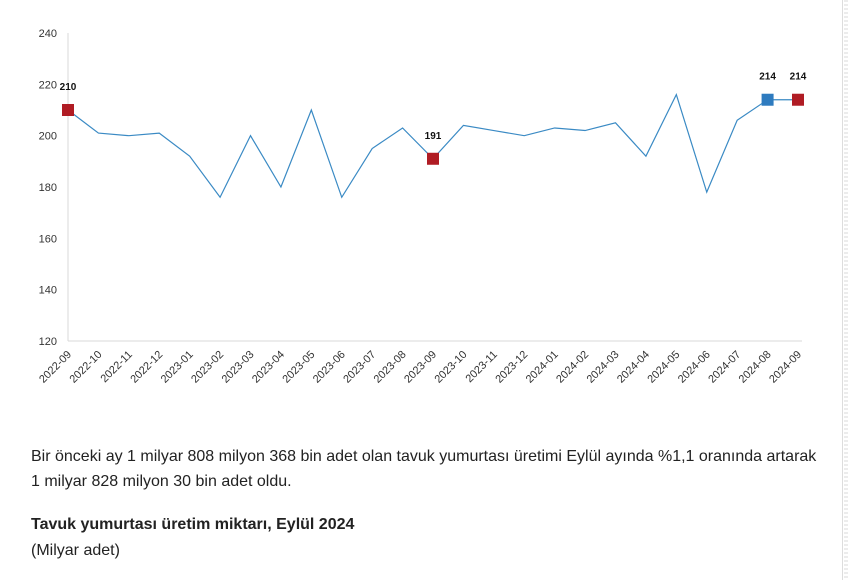  What do you see at coordinates (48, 34) in the screenshot?
I see `y-tick-label: 240` at bounding box center [48, 34].